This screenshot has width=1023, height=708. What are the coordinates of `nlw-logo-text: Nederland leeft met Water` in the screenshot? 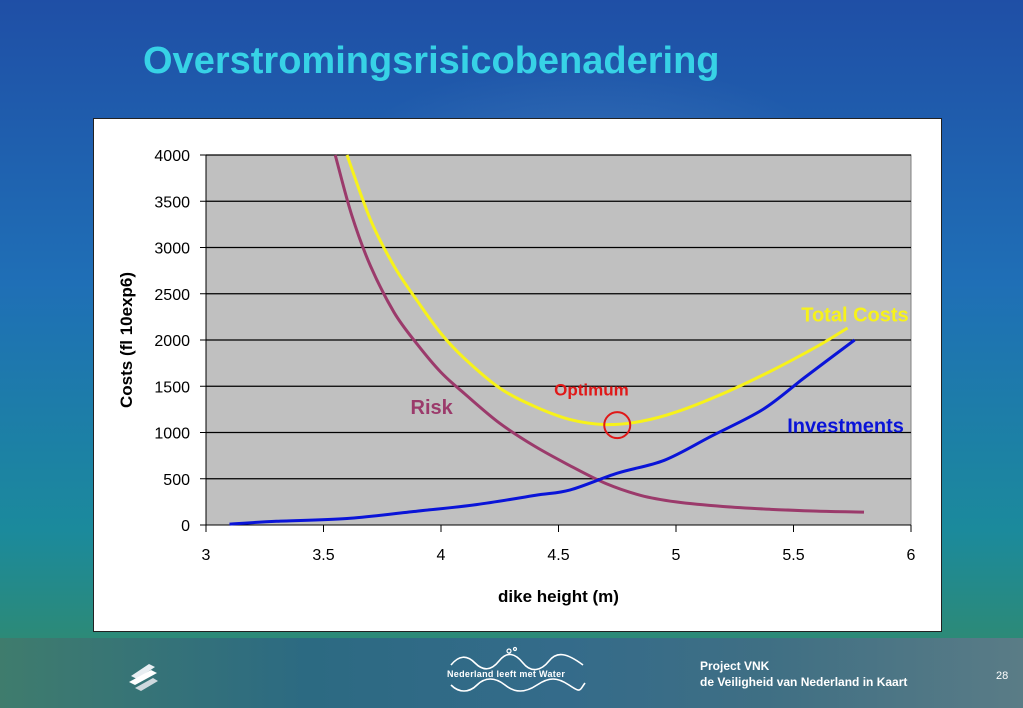 It's located at (506, 674).